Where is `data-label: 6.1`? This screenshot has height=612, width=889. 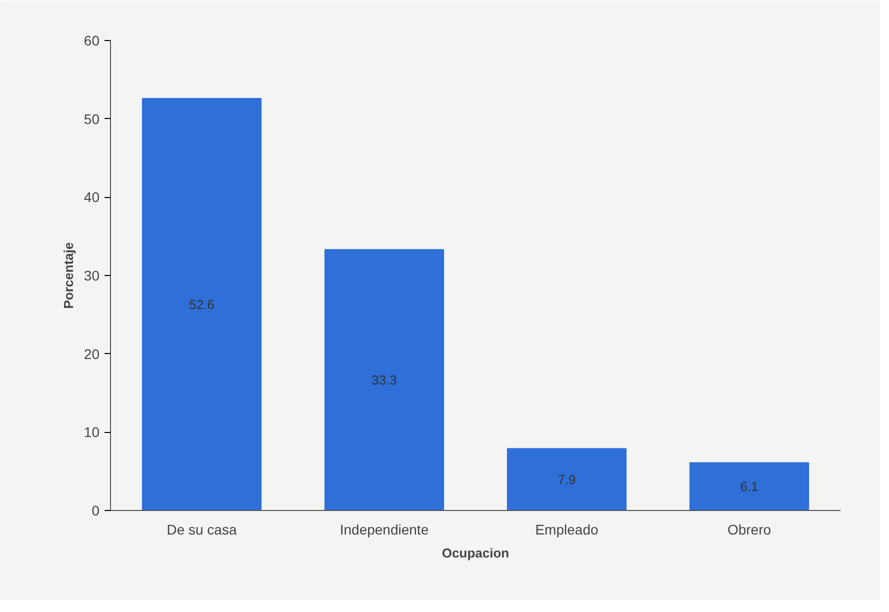
data-label: 6.1 is located at coordinates (749, 486).